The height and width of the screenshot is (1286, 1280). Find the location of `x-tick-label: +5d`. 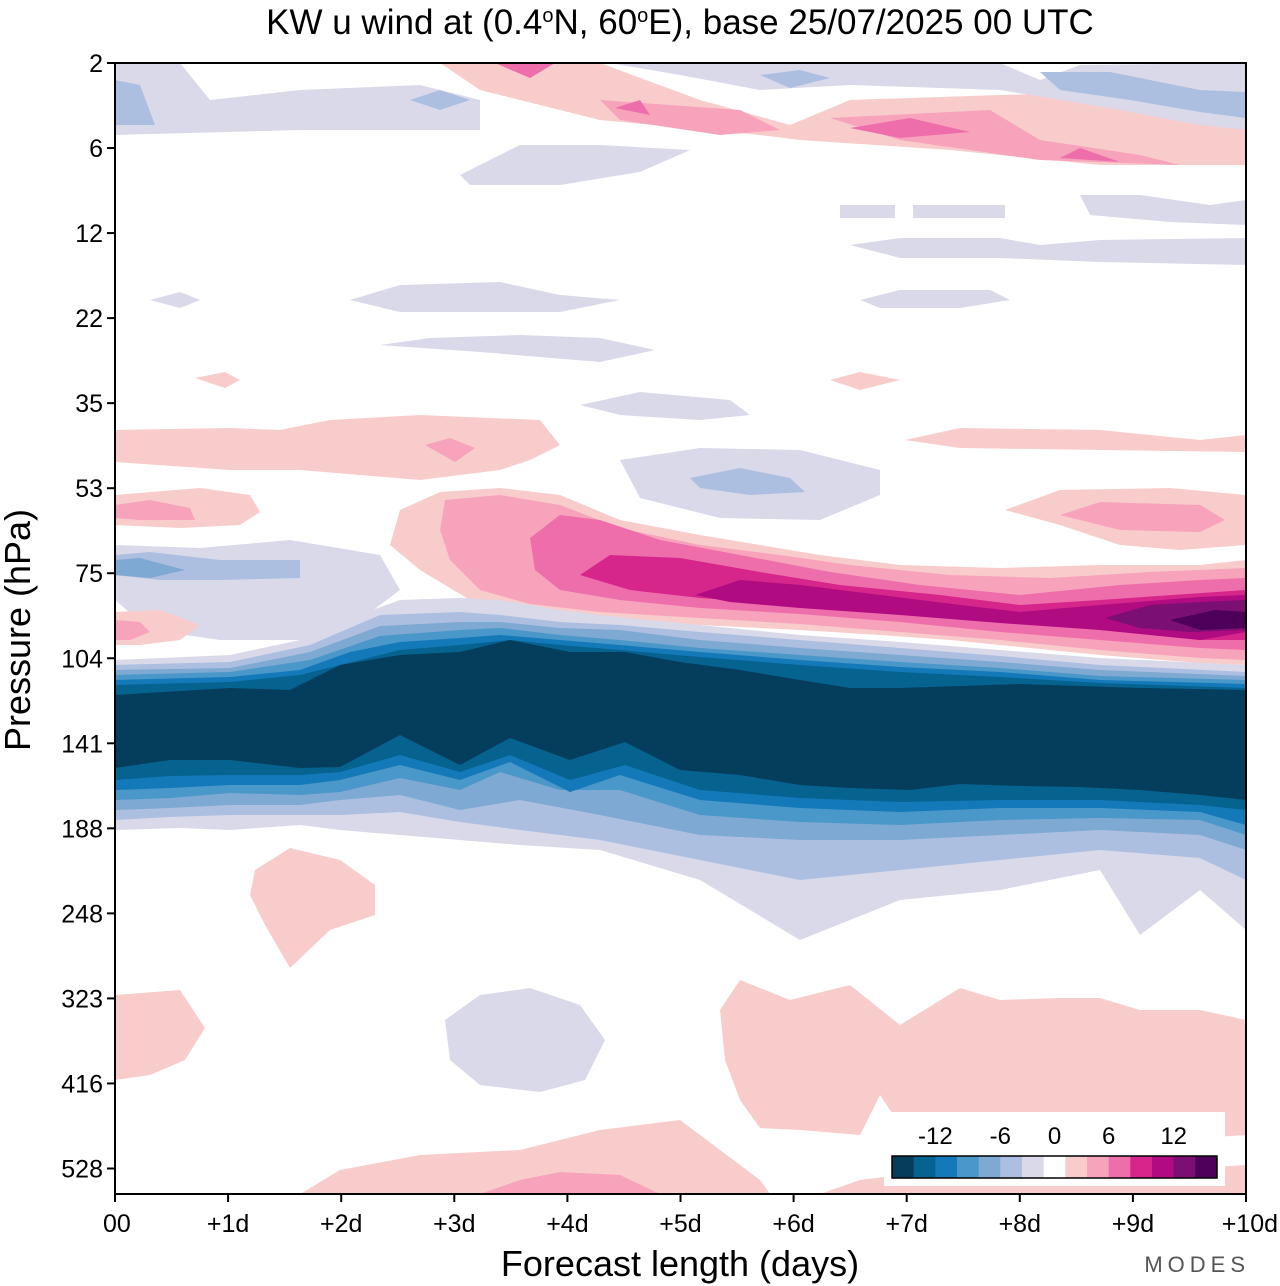

x-tick-label: +5d is located at coordinates (680, 1224).